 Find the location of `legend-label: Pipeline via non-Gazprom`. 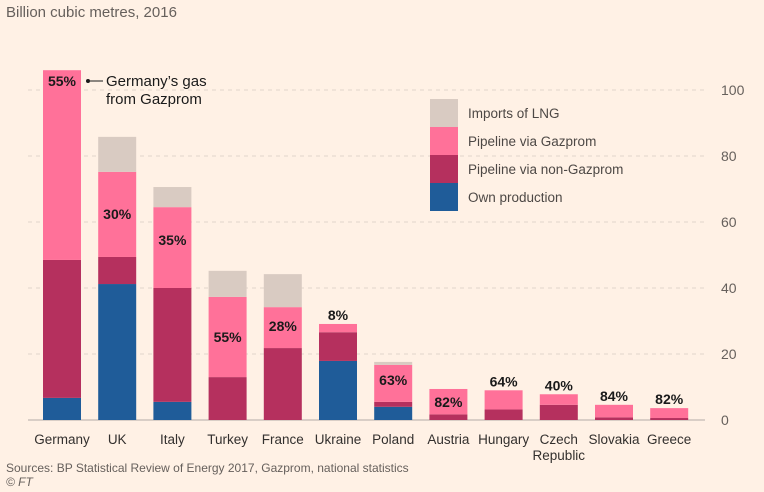

legend-label: Pipeline via non-Gazprom is located at coordinates (545, 169).